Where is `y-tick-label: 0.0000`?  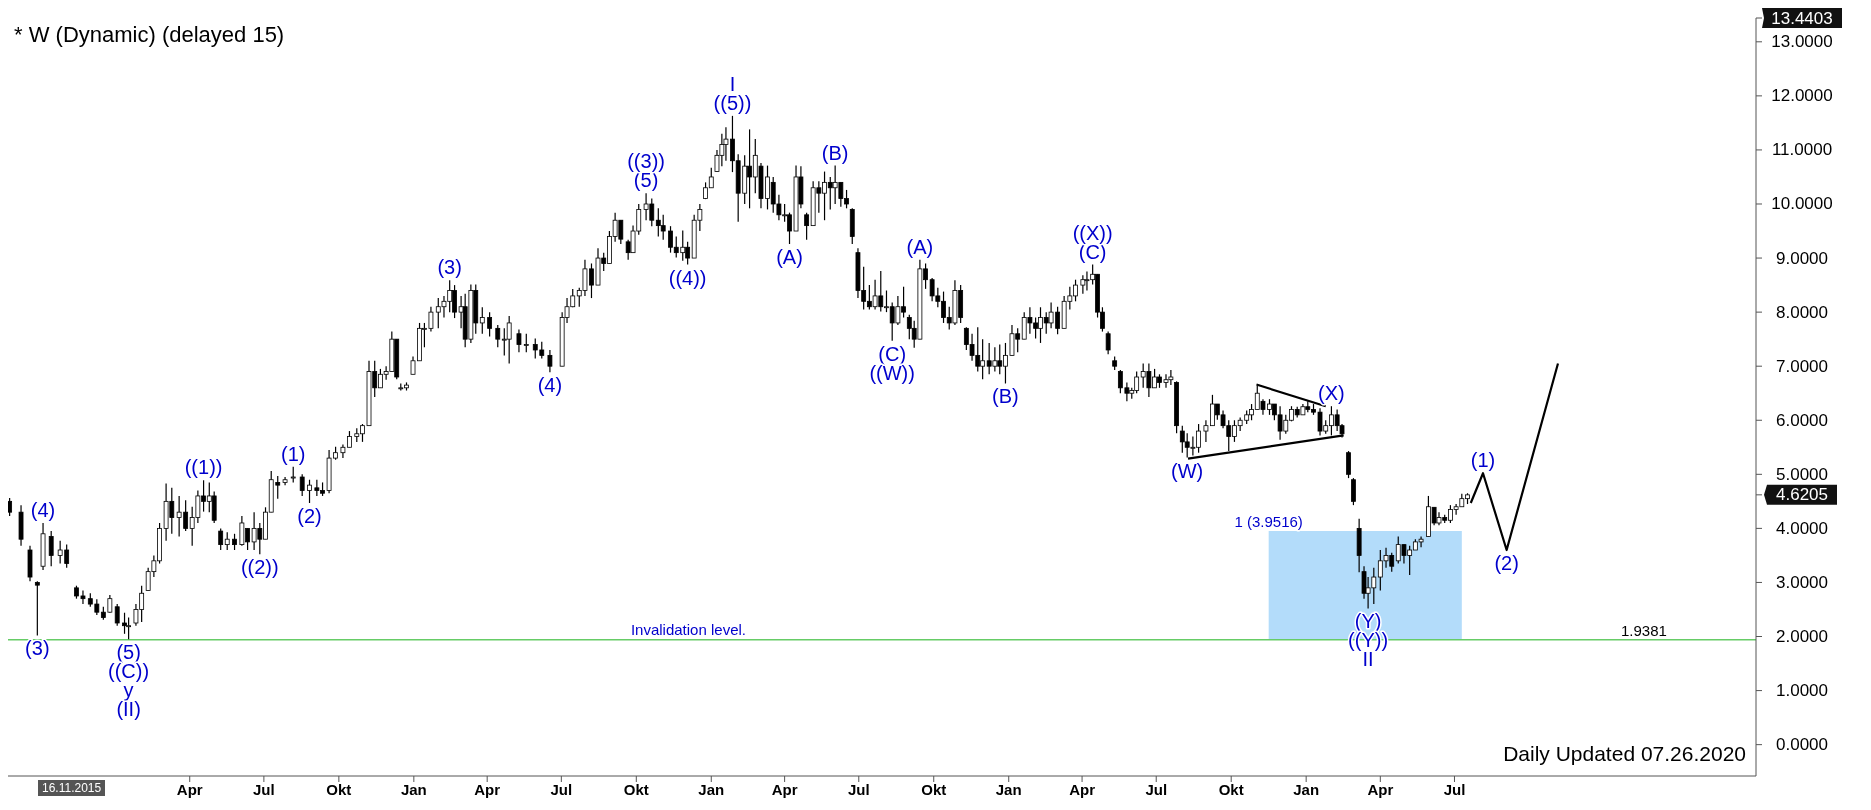 y-tick-label: 0.0000 is located at coordinates (1802, 745).